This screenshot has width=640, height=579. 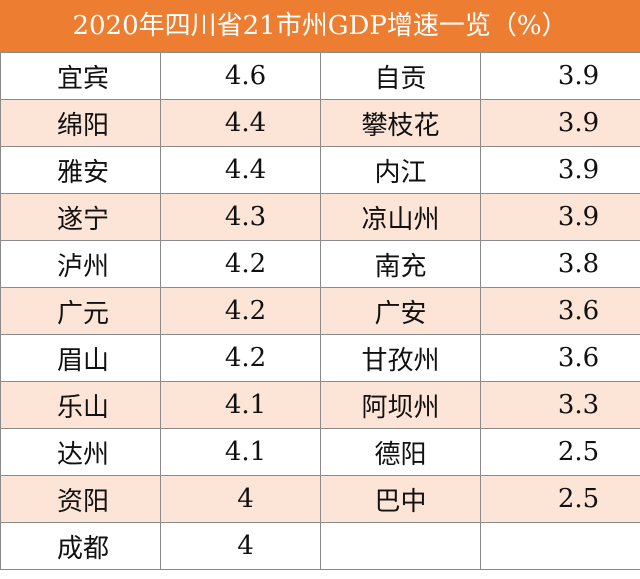 What do you see at coordinates (80, 405) in the screenshot?
I see `city-cell: 乐山` at bounding box center [80, 405].